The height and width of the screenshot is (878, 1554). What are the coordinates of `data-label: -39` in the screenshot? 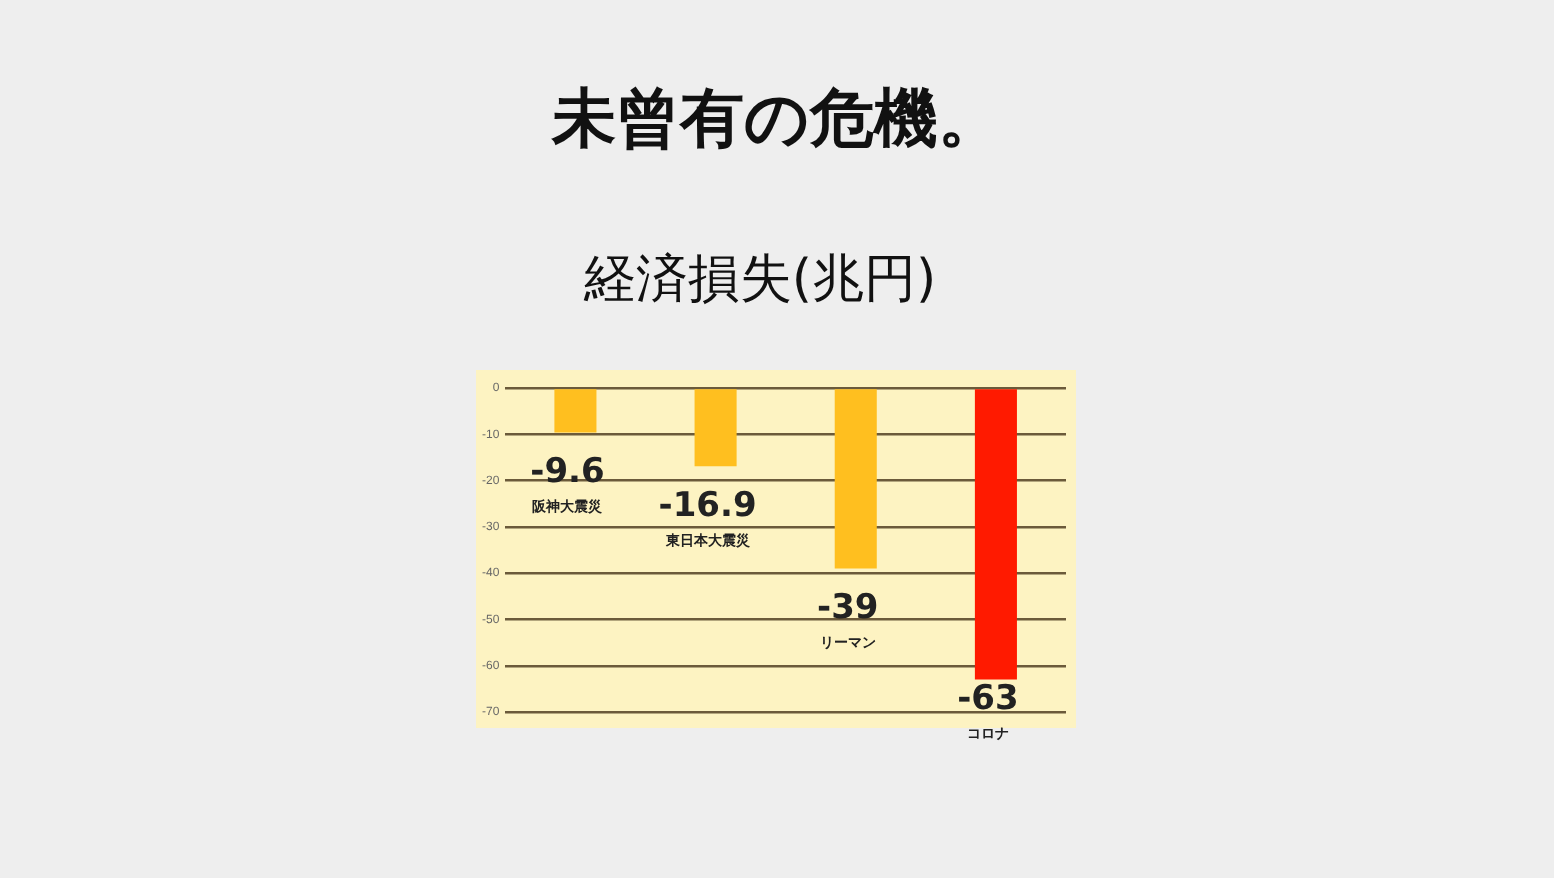 It's located at (848, 608).